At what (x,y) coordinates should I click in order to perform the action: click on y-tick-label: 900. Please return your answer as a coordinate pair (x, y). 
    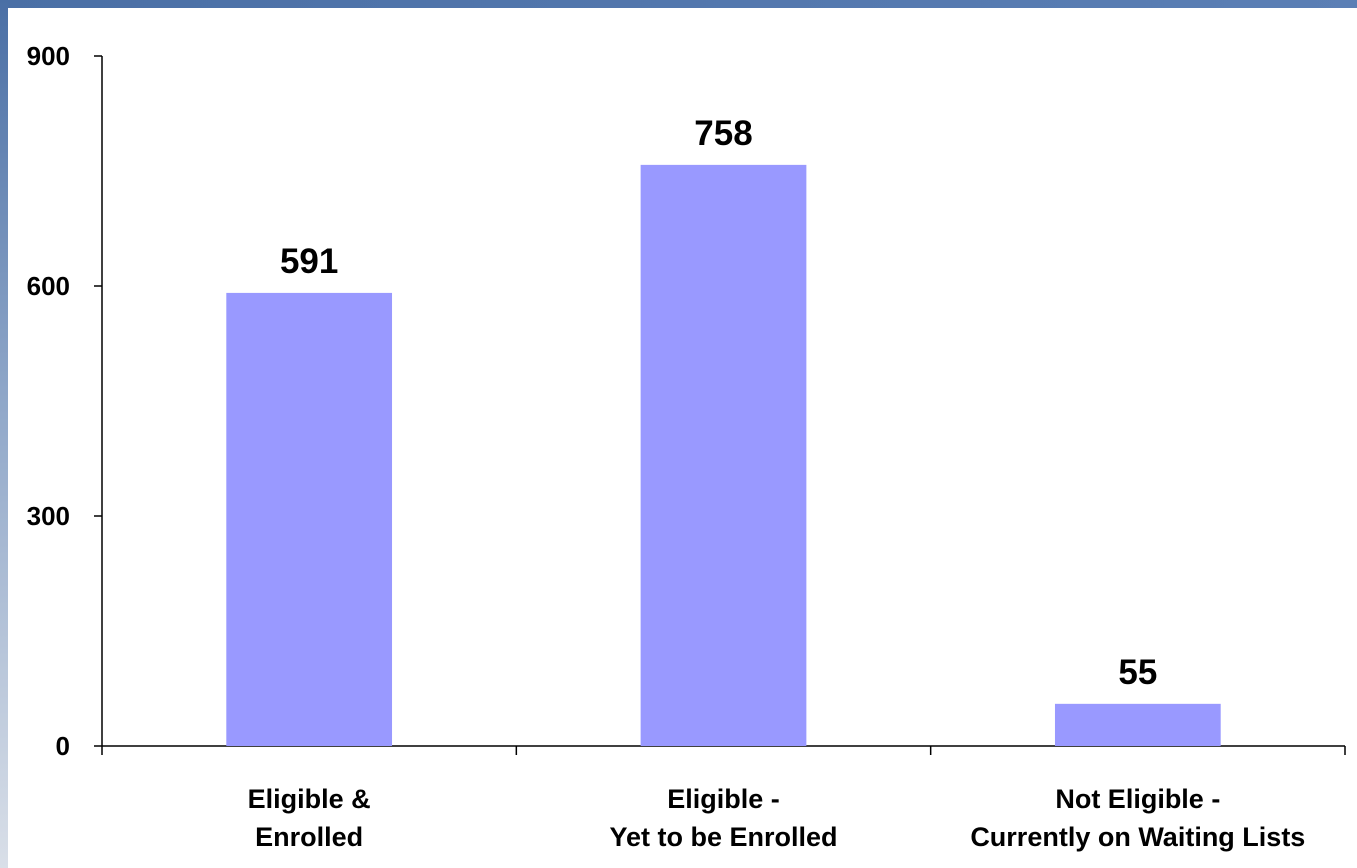
    Looking at the image, I should click on (48, 56).